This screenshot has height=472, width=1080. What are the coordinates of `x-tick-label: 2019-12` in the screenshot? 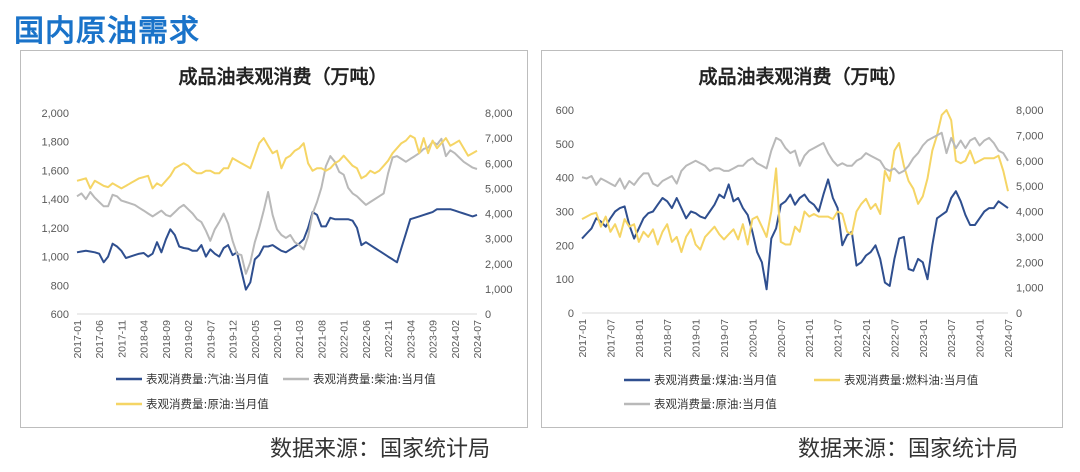 It's located at (234, 339).